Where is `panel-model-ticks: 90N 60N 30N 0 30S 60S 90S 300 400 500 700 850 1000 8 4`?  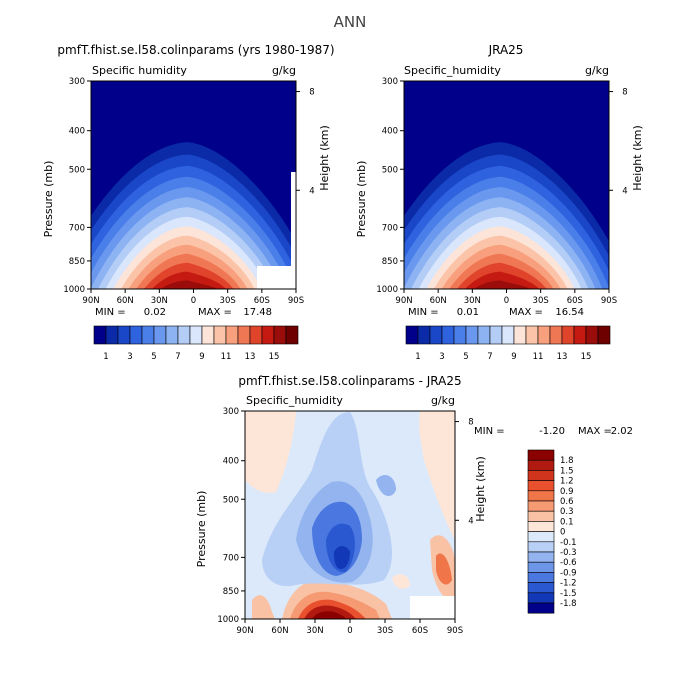 panel-model-ticks: 90N 60N 30N 0 30S 60S 90S 300 400 500 700 850 1000 8 4 is located at coordinates (188, 191).